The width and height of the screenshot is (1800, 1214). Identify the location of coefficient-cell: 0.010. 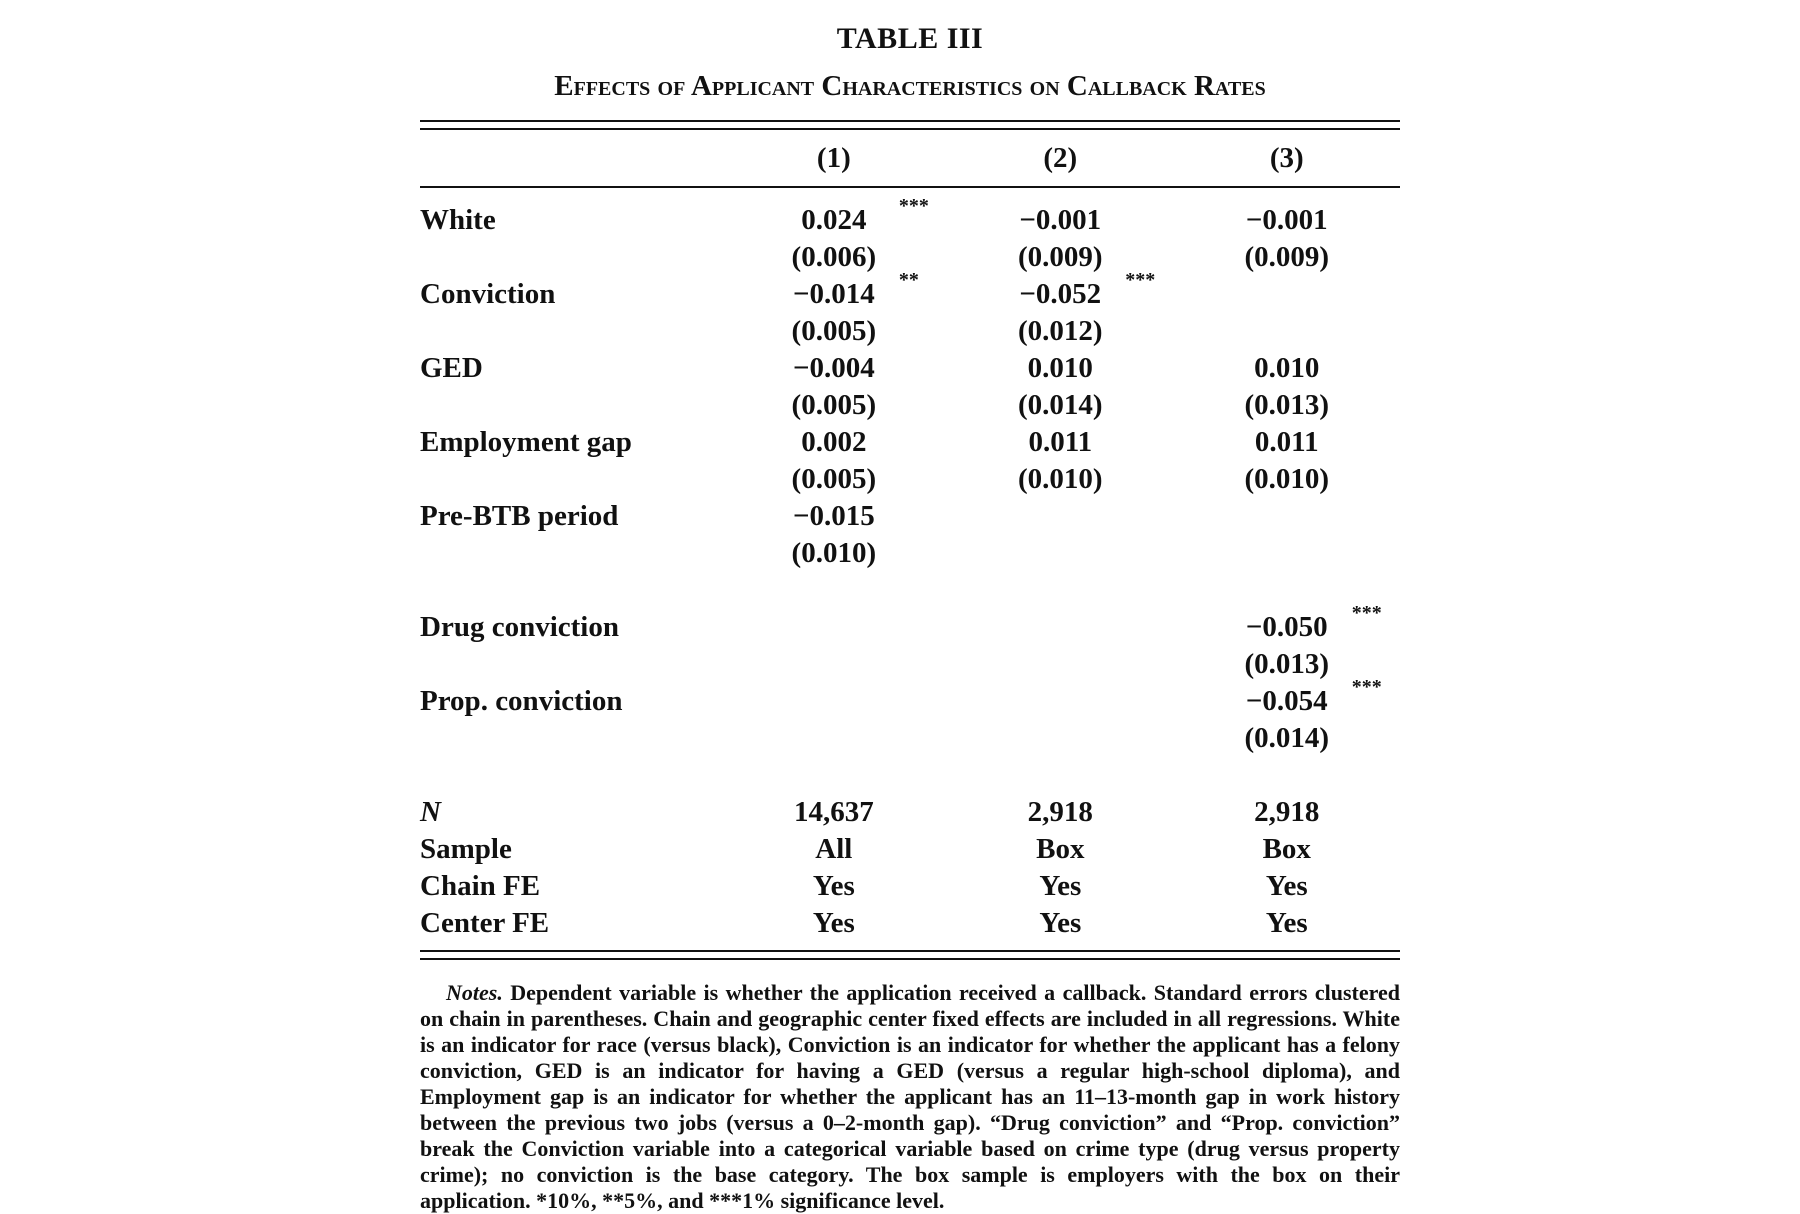
(1287, 368).